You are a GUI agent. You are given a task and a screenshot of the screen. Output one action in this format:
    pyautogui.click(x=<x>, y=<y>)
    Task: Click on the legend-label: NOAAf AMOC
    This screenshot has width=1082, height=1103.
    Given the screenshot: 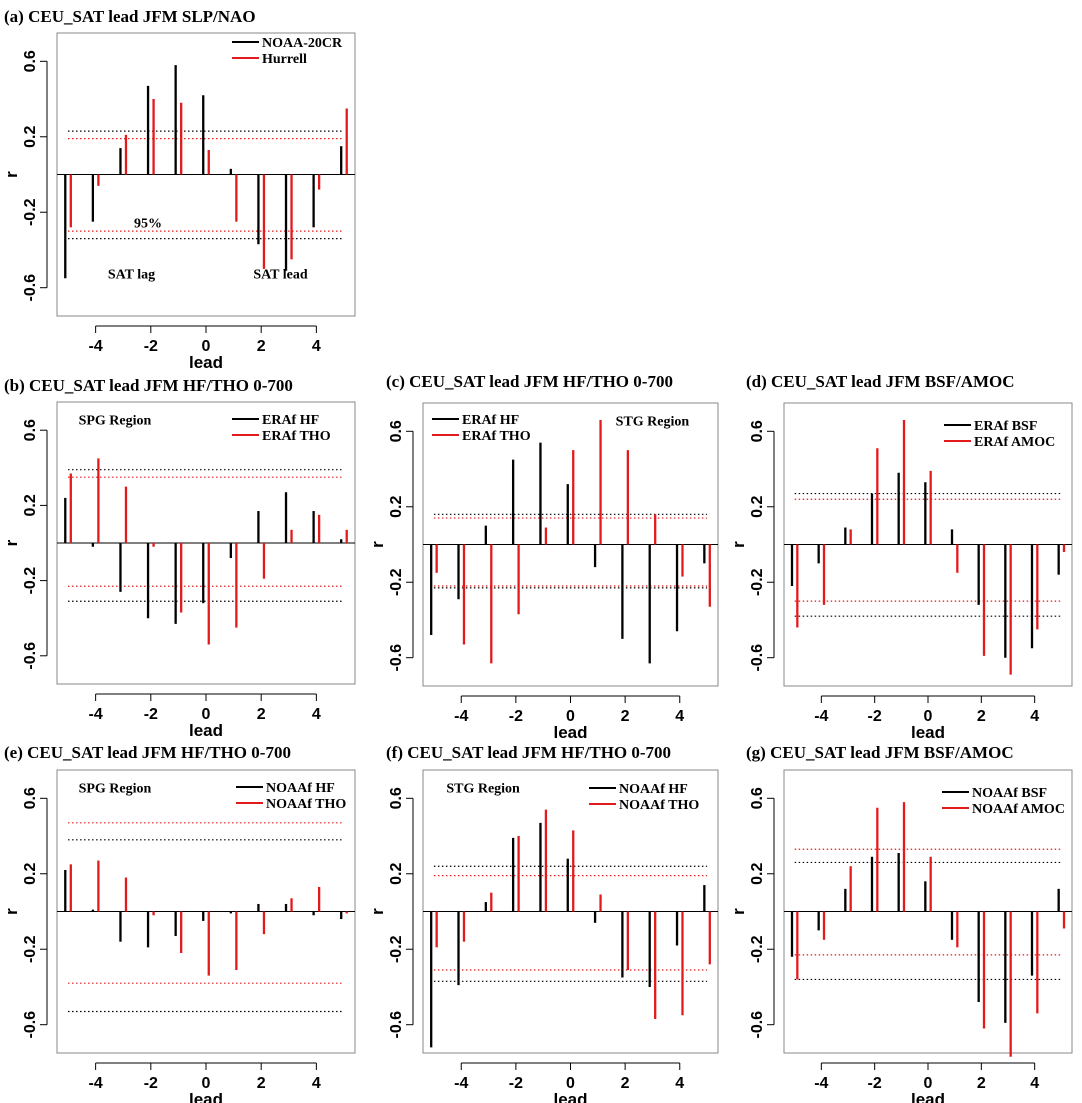 What is the action you would take?
    pyautogui.click(x=1018, y=809)
    